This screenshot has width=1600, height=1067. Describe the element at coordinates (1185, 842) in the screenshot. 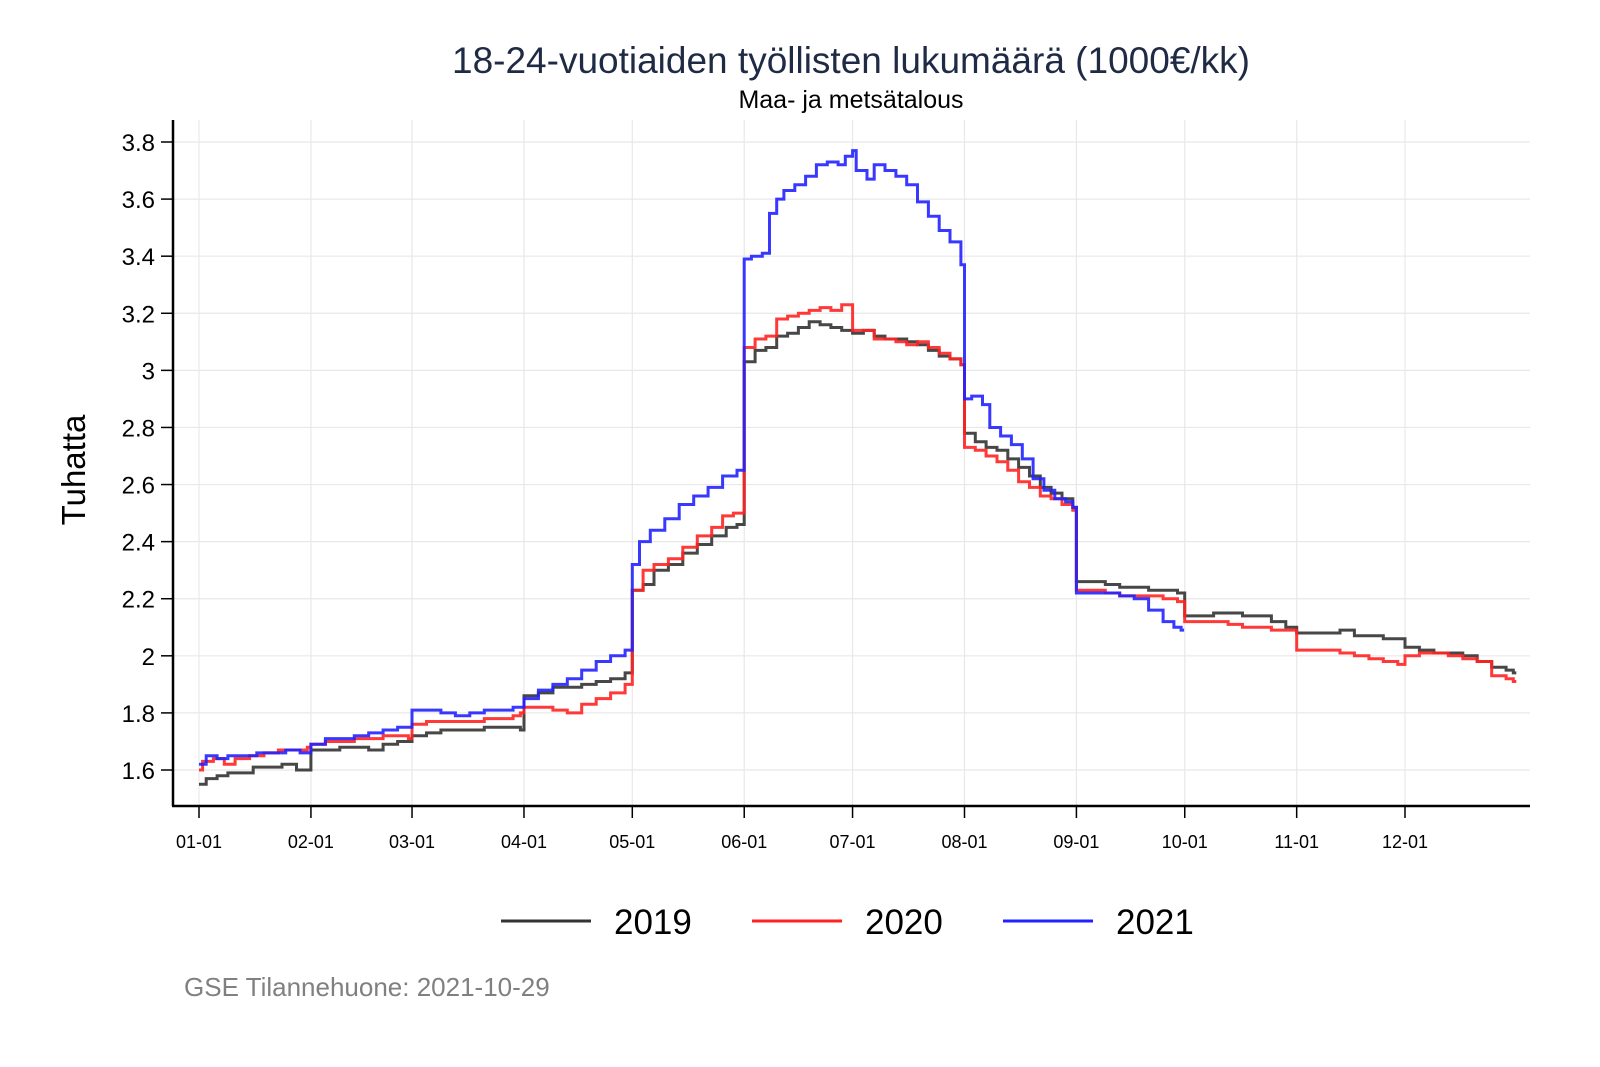

I see `x-tick-label: 10-01` at that location.